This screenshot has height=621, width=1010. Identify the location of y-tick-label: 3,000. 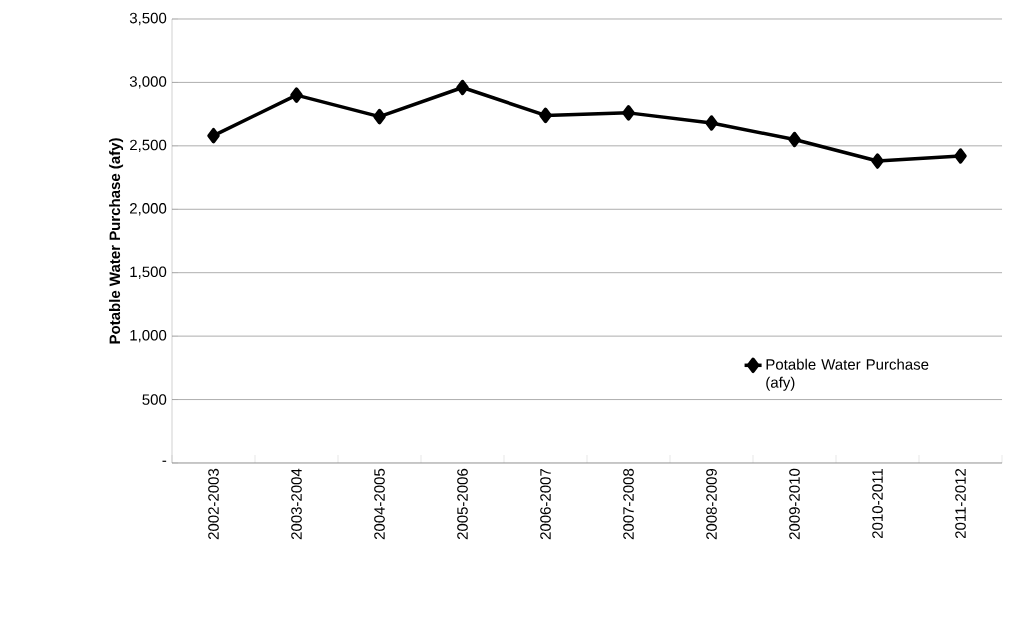
(148, 82).